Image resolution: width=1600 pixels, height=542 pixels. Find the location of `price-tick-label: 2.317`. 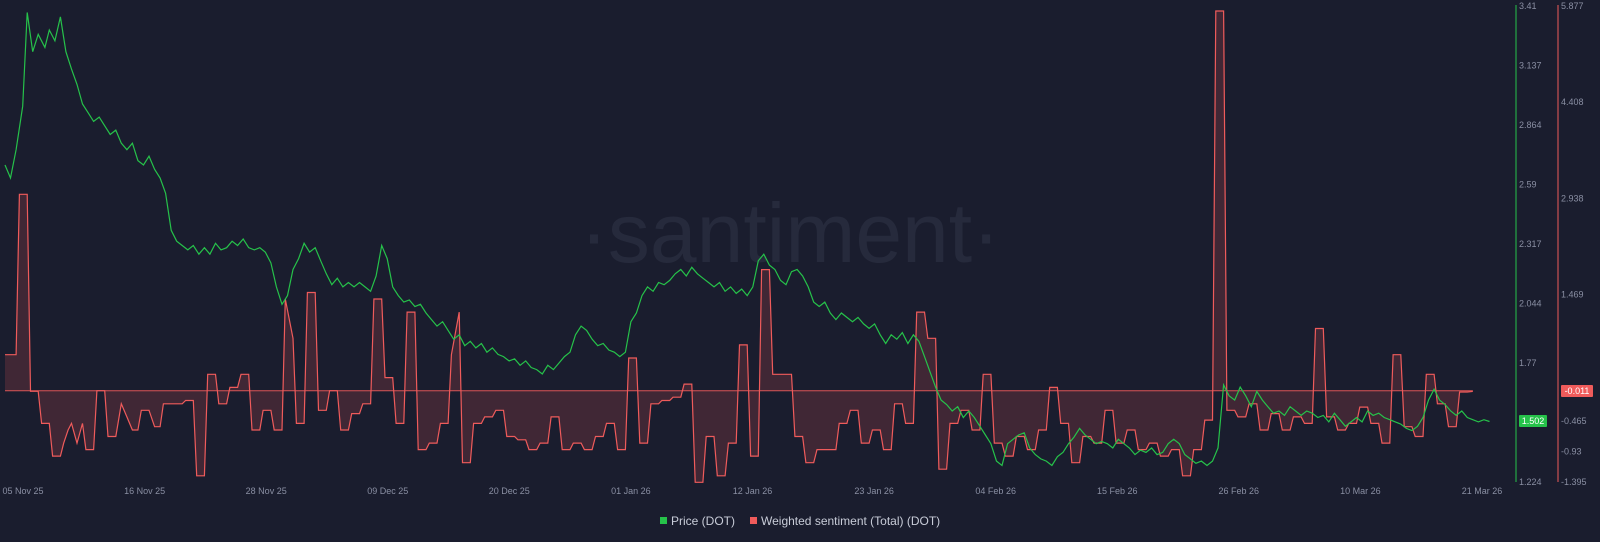

price-tick-label: 2.317 is located at coordinates (1530, 244).